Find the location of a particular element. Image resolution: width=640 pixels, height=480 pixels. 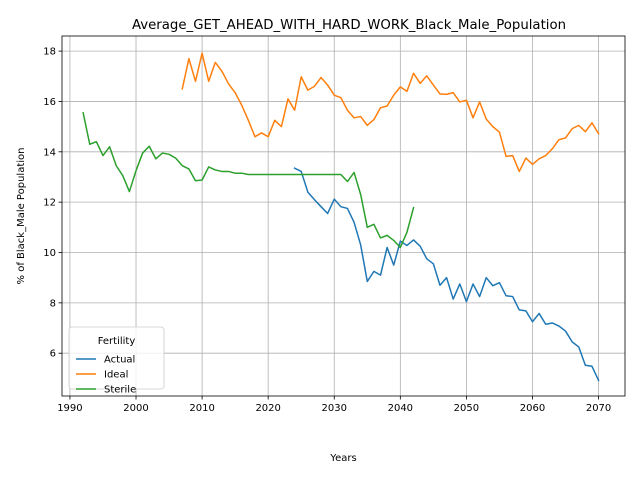

y-tick-label: 12 is located at coordinates (49, 203).